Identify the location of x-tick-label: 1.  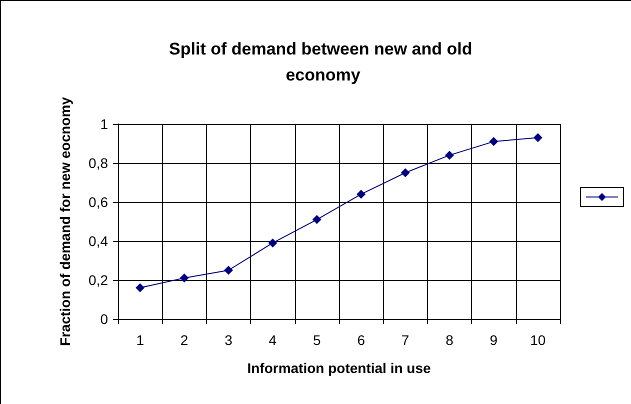
(140, 340).